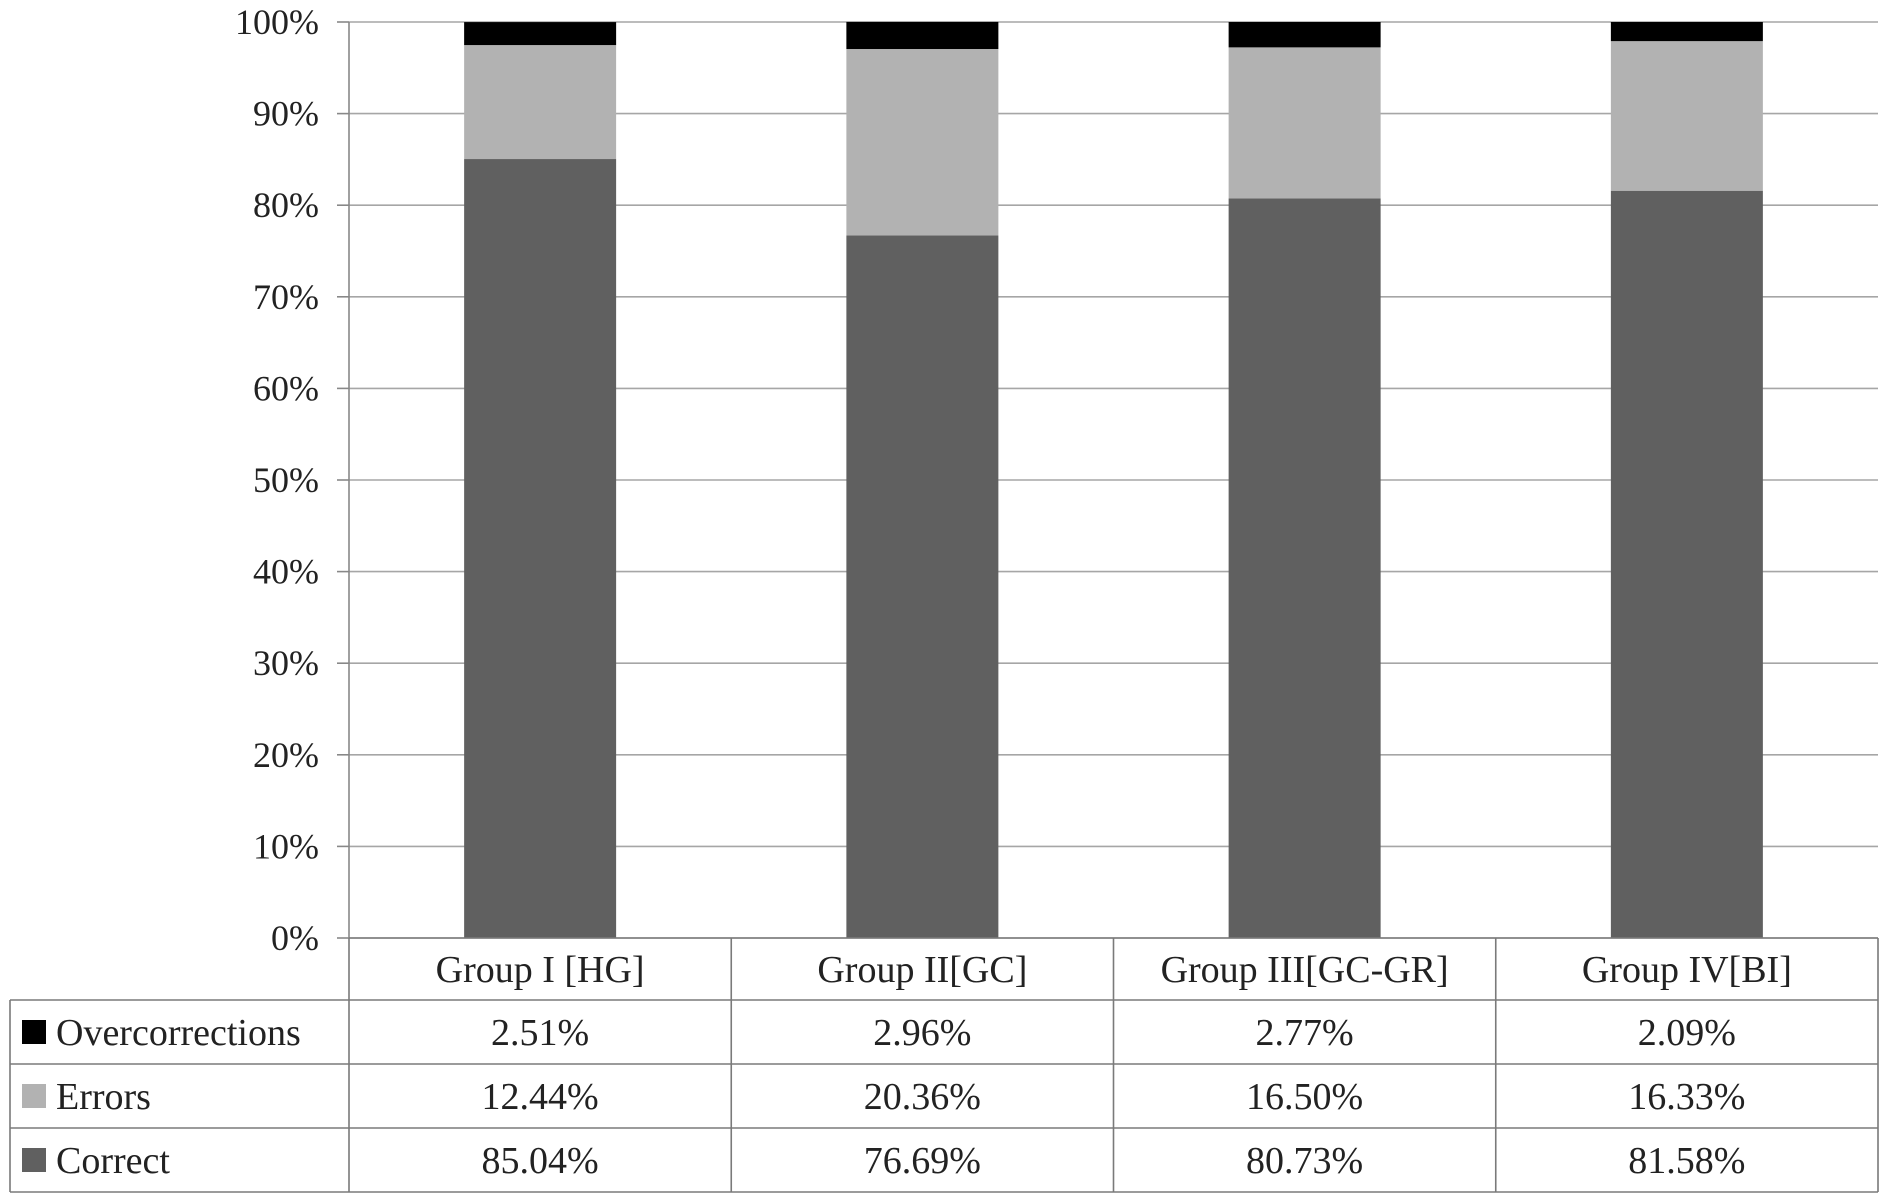 The image size is (1885, 1199). I want to click on data-table-cell: 16.33%, so click(1686, 1097).